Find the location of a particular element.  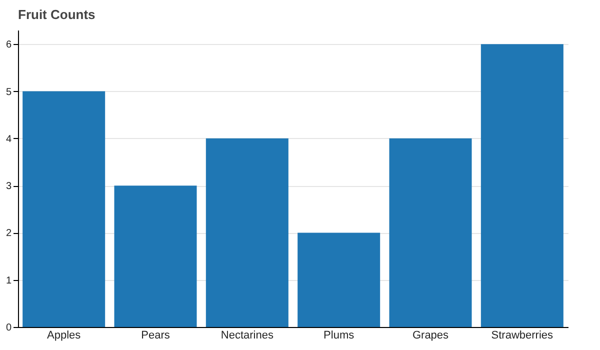

x-tick-label: Pears is located at coordinates (155, 336).